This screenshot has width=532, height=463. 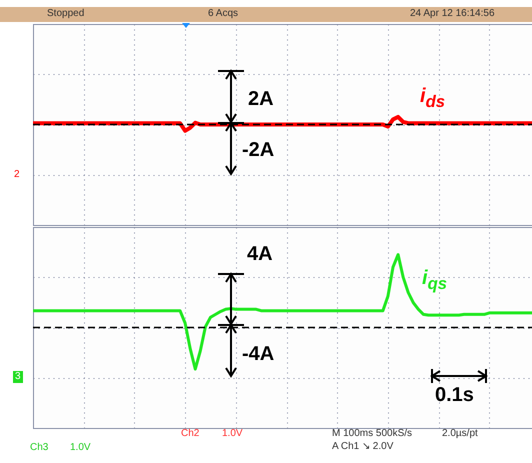 What do you see at coordinates (260, 254) in the screenshot?
I see `annotation: 4A` at bounding box center [260, 254].